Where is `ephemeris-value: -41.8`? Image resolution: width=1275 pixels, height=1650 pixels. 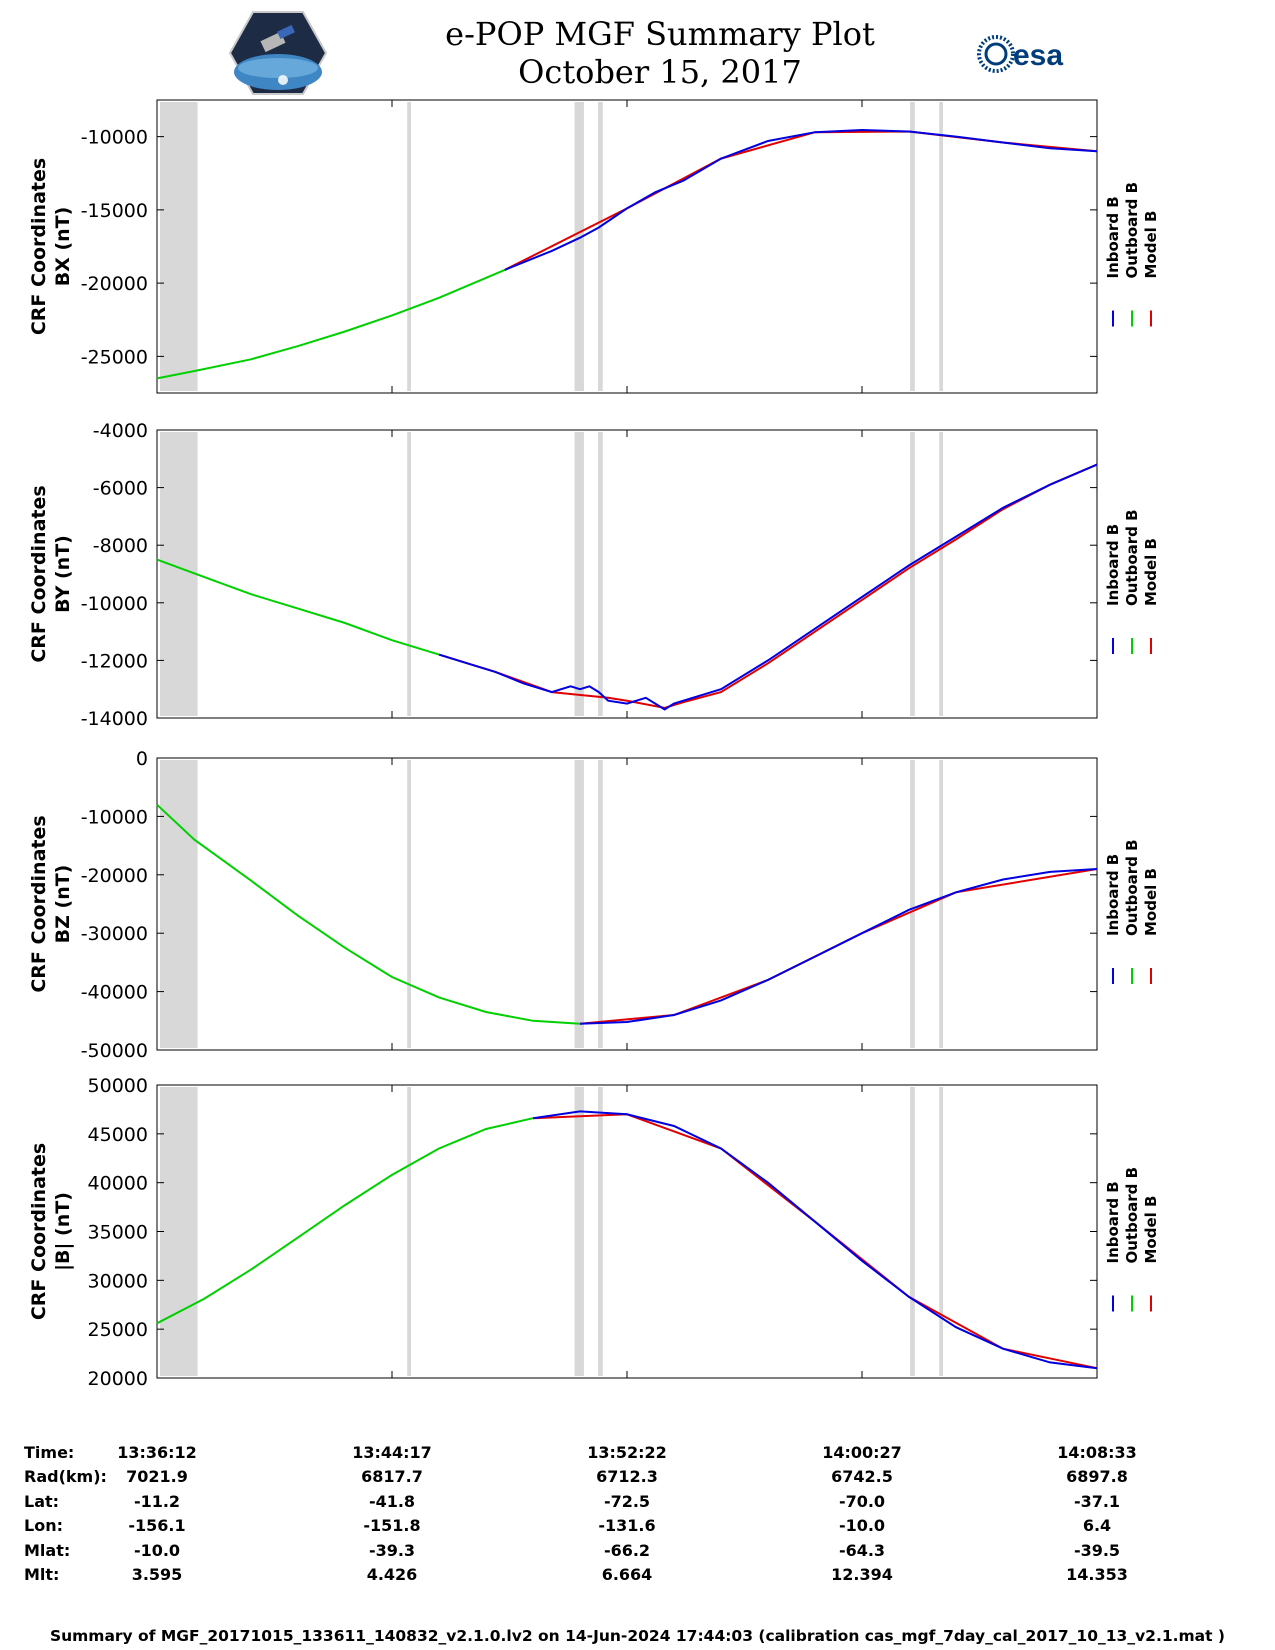 ephemeris-value: -41.8 is located at coordinates (392, 1501).